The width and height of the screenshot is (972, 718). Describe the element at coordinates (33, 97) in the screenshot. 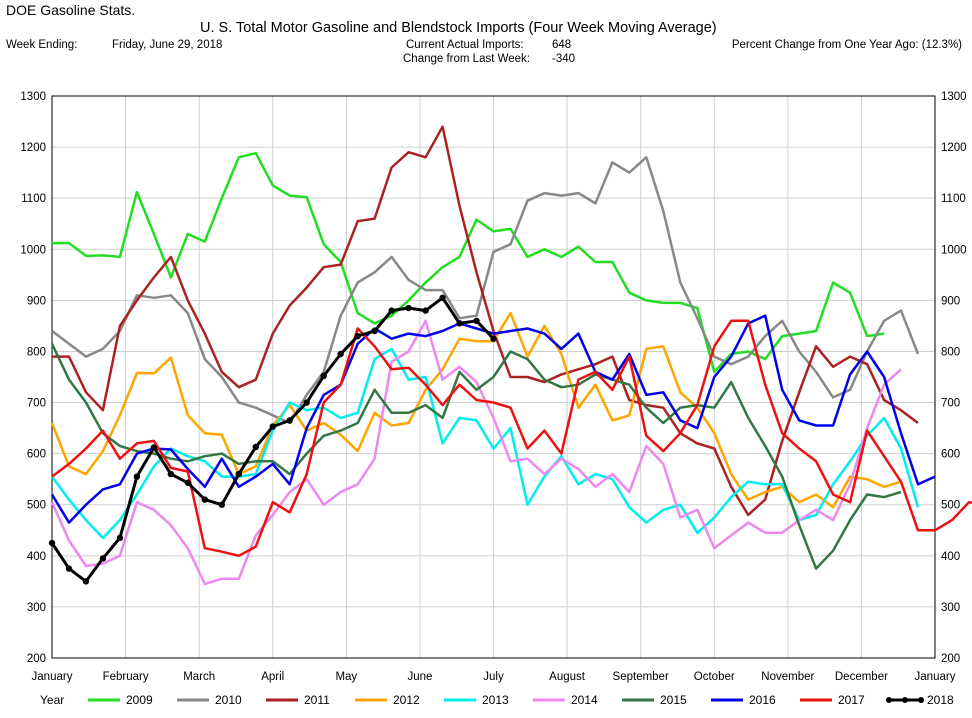

I see `y-tick-label-left: 1300` at that location.